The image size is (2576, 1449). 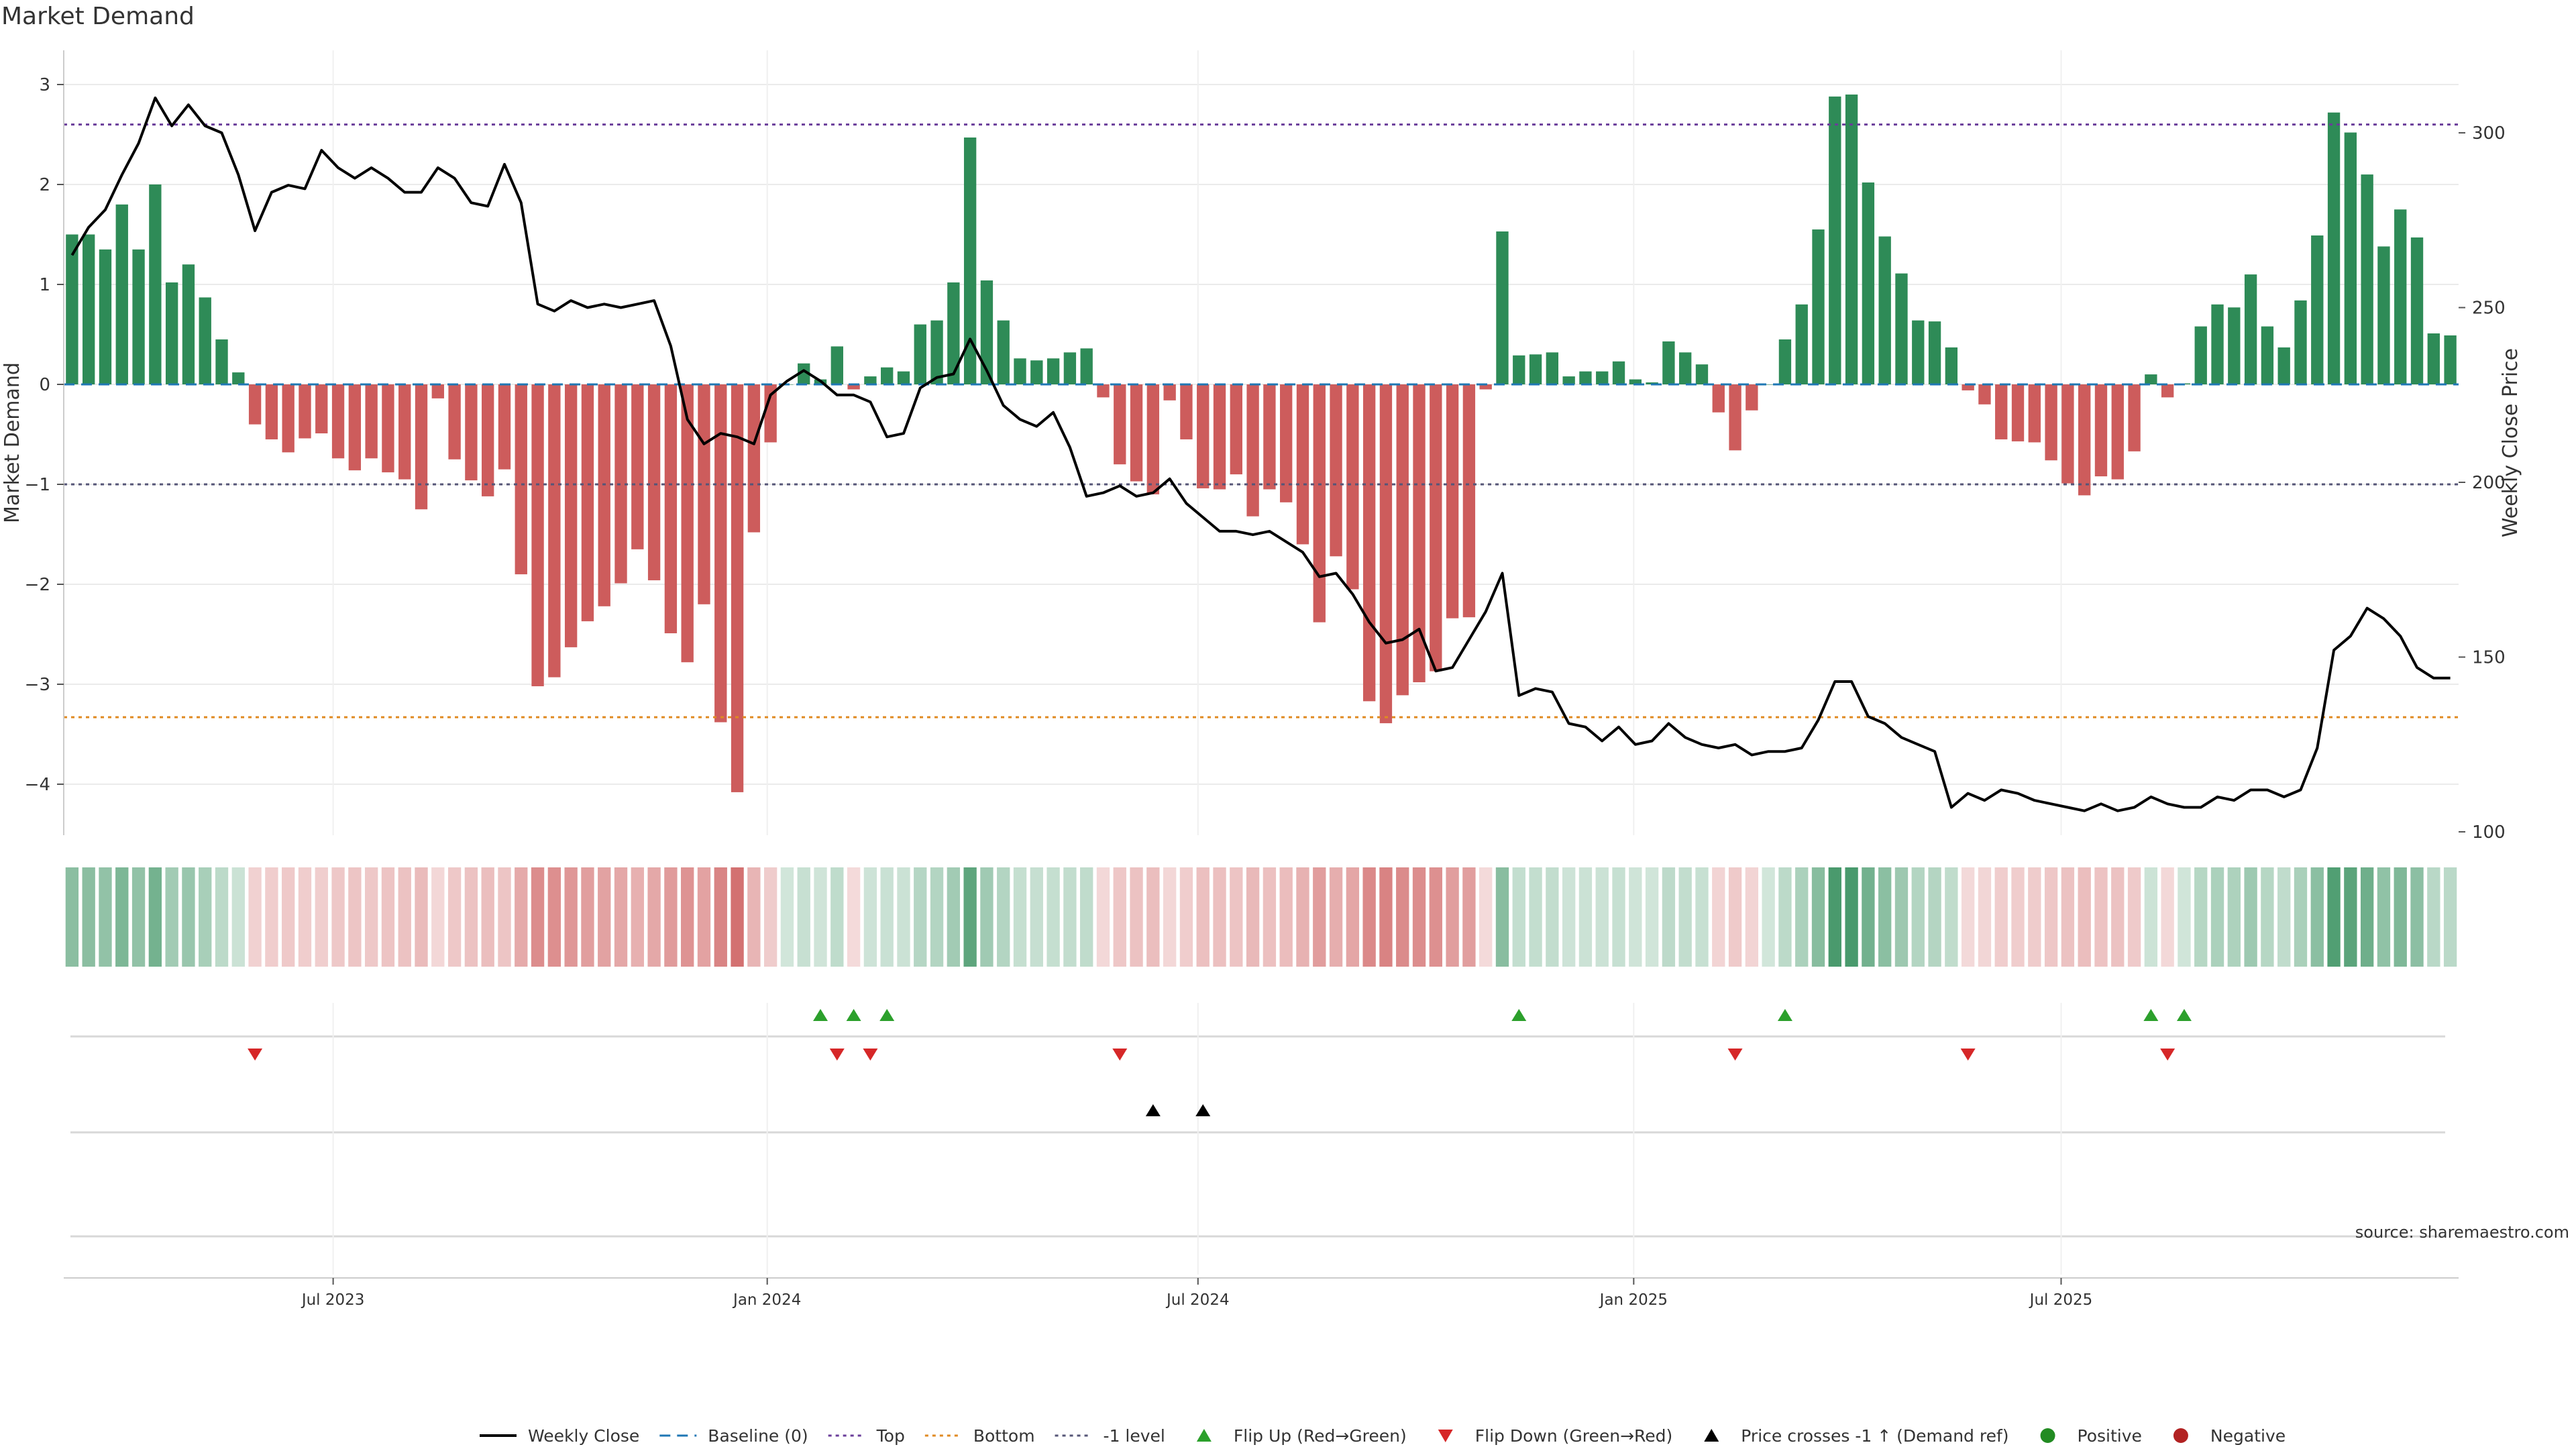 What do you see at coordinates (12, 442) in the screenshot?
I see `y-axis-label: Market Demand` at bounding box center [12, 442].